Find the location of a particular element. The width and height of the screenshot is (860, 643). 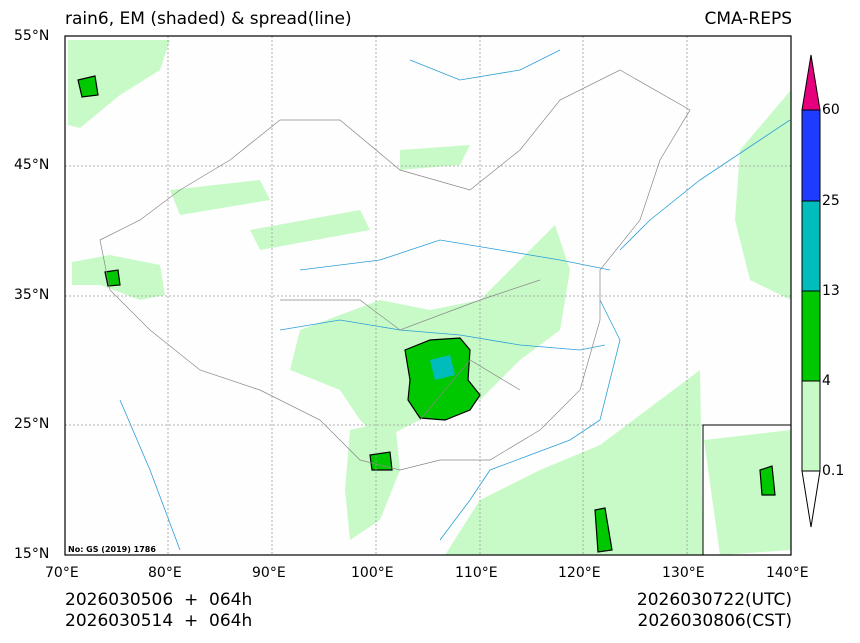

lat-tick: 45°N is located at coordinates (32, 165).